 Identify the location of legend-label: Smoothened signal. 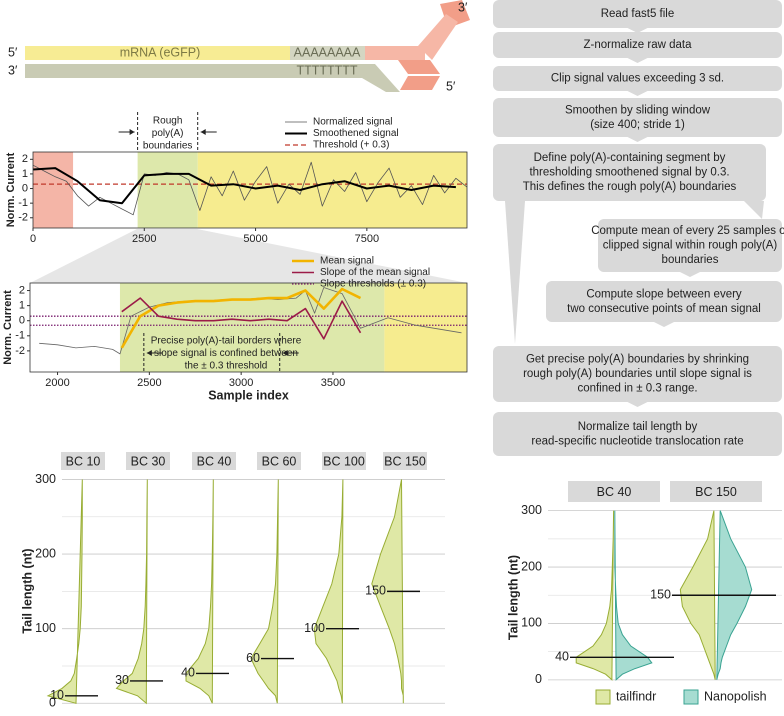
(356, 133).